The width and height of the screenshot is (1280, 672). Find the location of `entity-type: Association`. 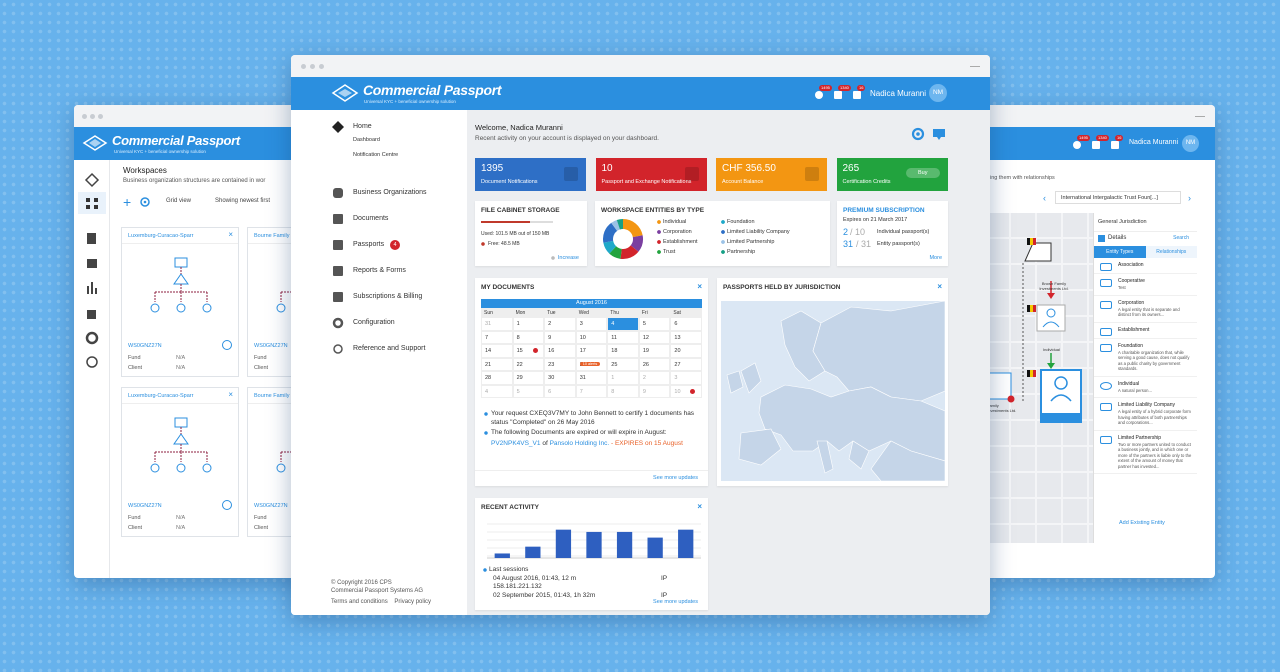

entity-type: Association is located at coordinates (1145, 266).